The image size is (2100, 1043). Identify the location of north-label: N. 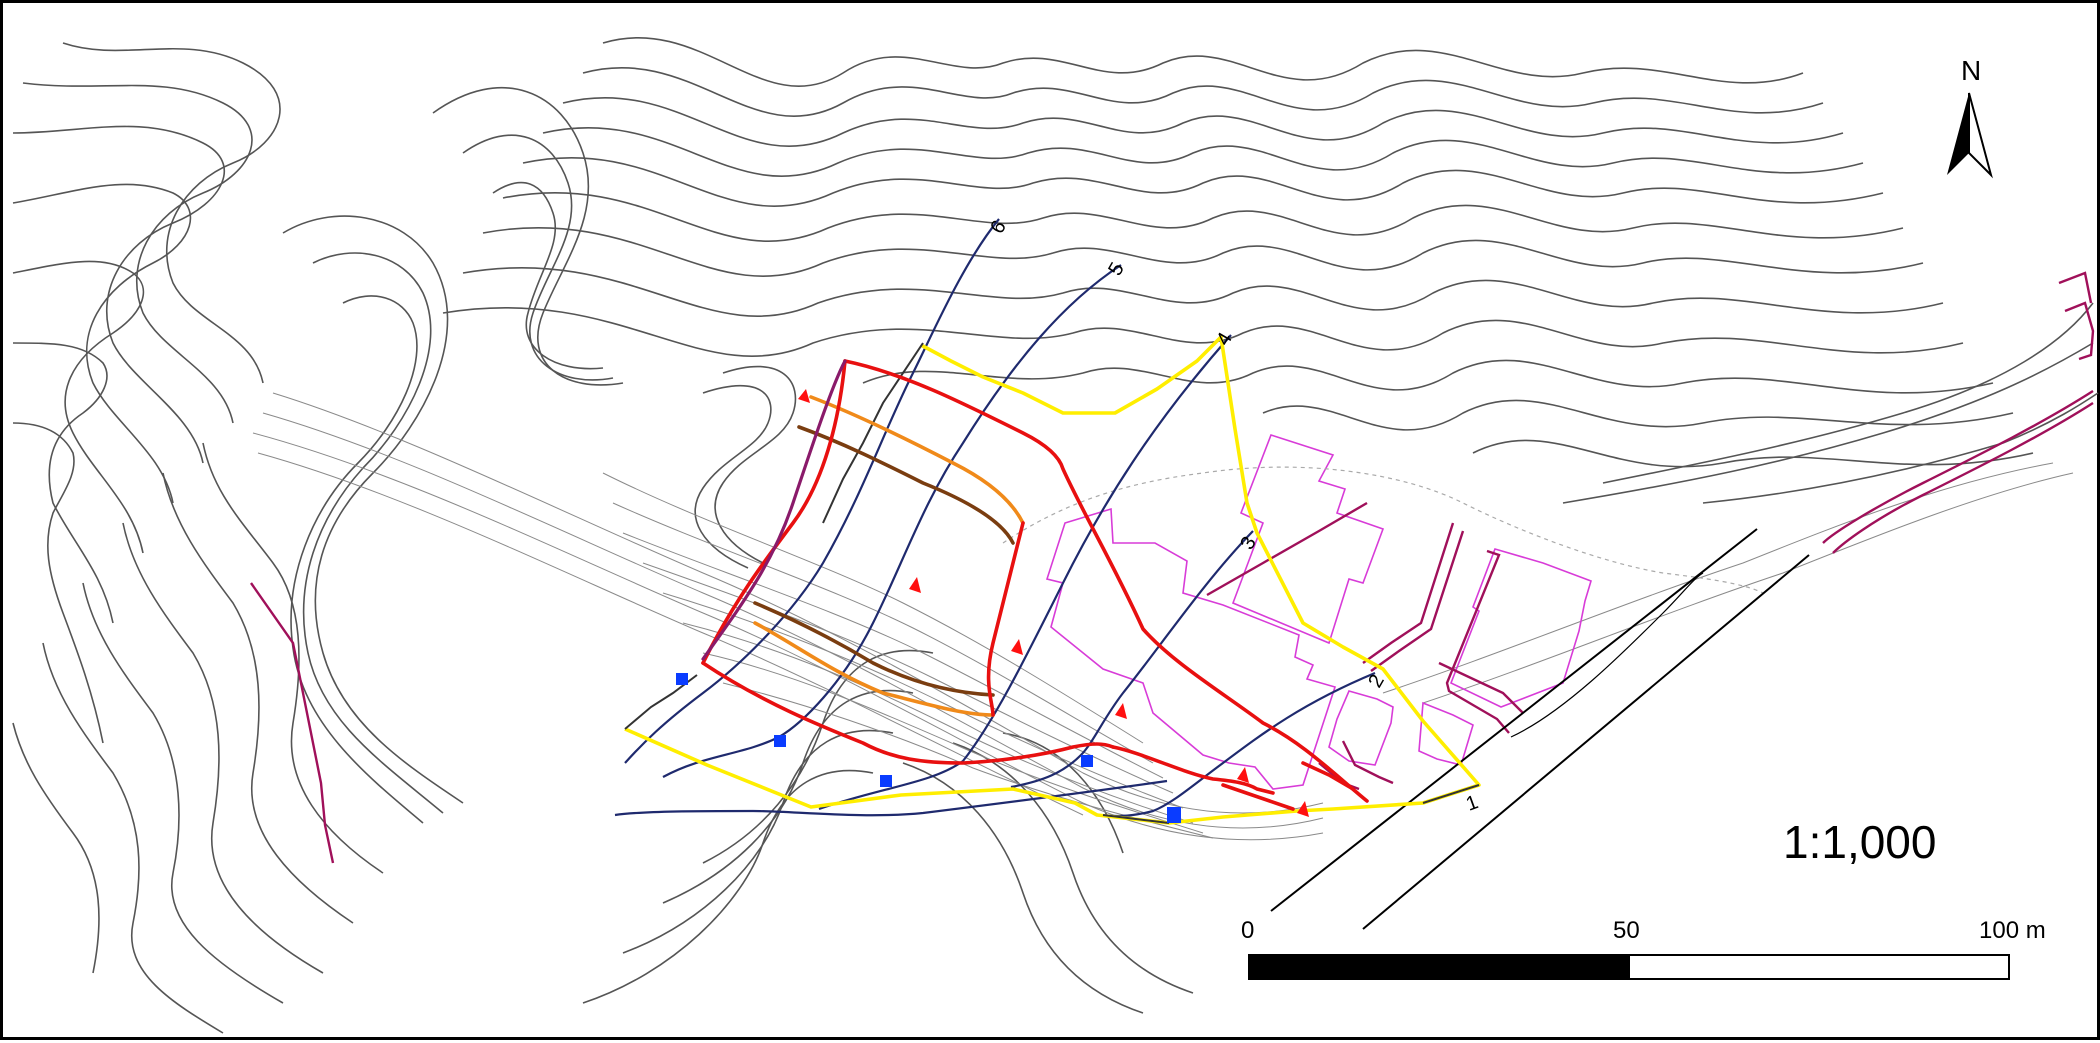
(1971, 70).